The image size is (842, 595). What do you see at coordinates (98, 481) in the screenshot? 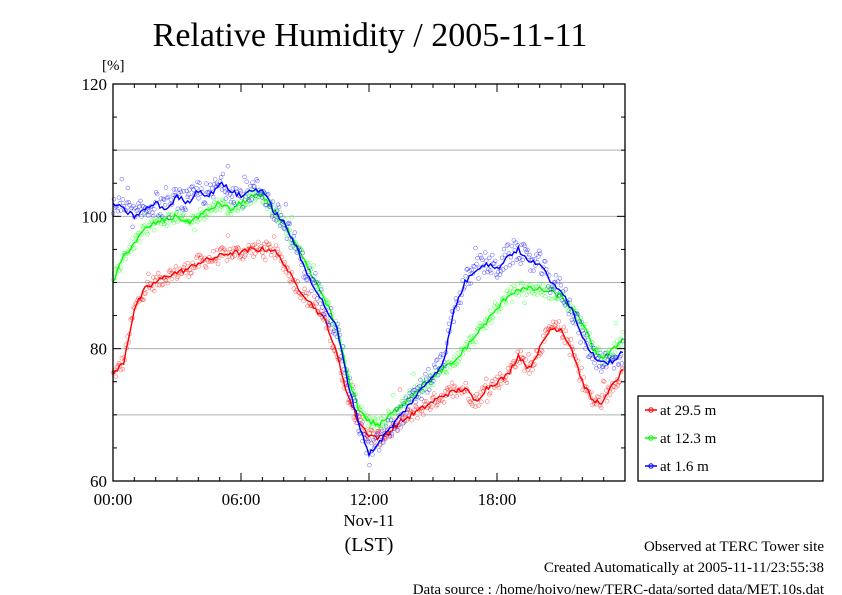
I see `y-tick-label: 60` at bounding box center [98, 481].